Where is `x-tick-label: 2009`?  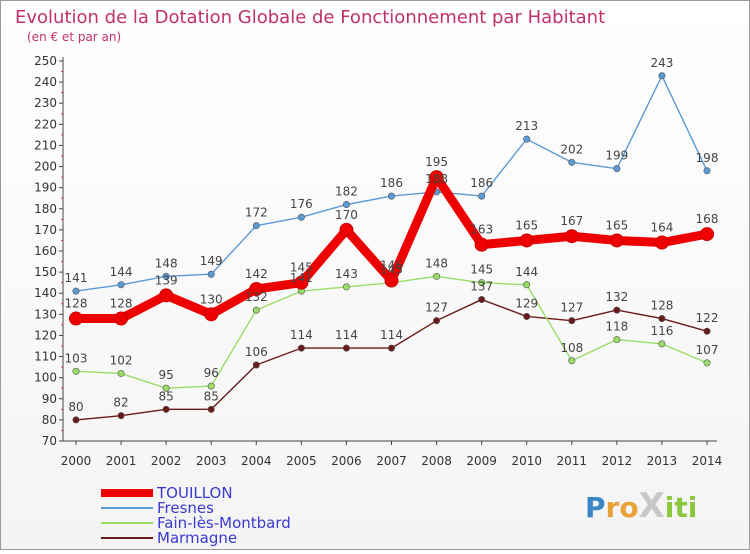 x-tick-label: 2009 is located at coordinates (481, 461).